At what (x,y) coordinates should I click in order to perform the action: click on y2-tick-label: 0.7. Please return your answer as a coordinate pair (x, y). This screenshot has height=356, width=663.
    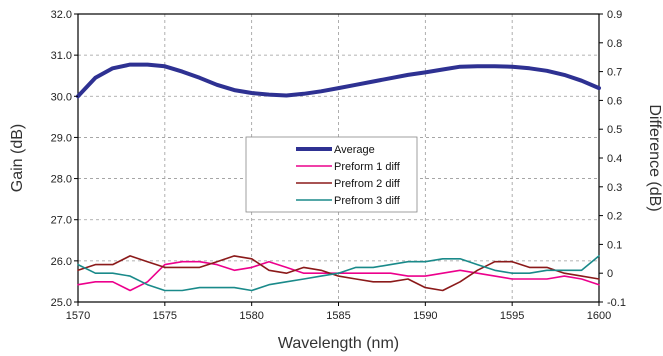
    Looking at the image, I should click on (614, 73).